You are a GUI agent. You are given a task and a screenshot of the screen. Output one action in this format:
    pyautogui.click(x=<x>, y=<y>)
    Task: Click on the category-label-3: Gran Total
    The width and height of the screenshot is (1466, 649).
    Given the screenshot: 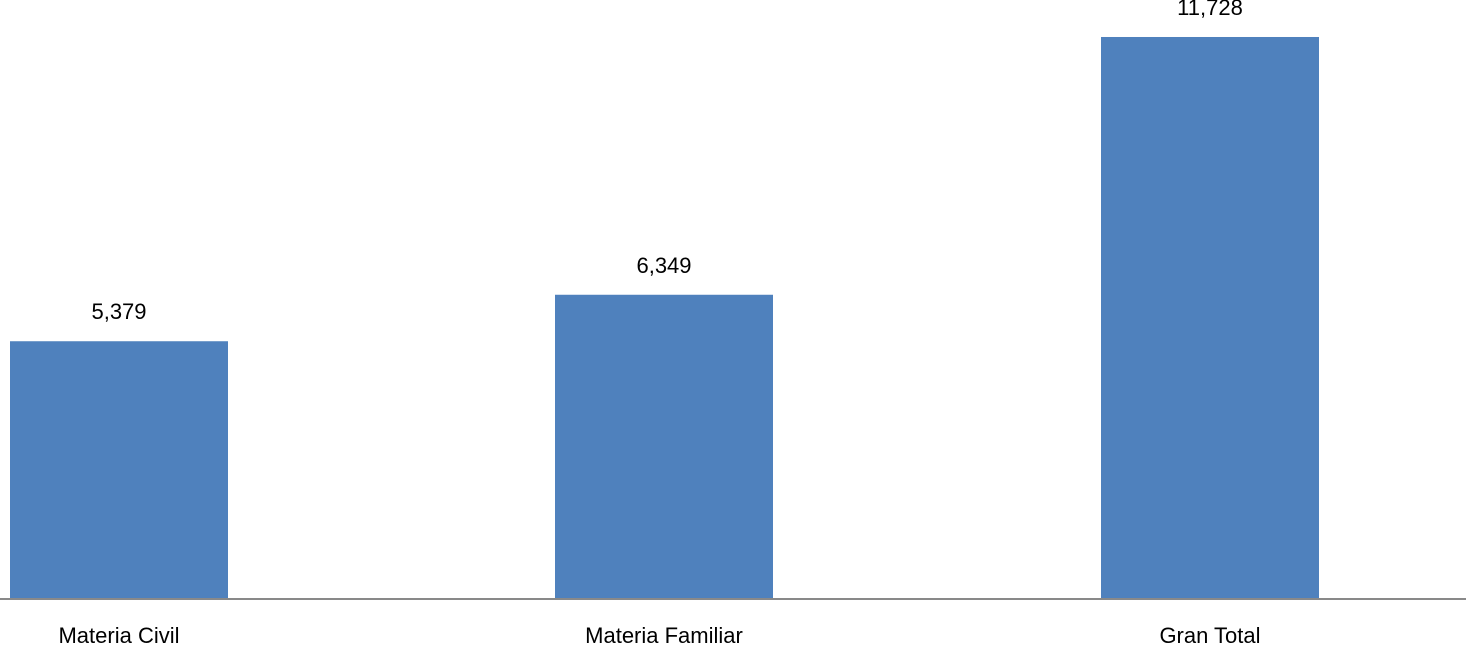 What is the action you would take?
    pyautogui.click(x=1209, y=635)
    